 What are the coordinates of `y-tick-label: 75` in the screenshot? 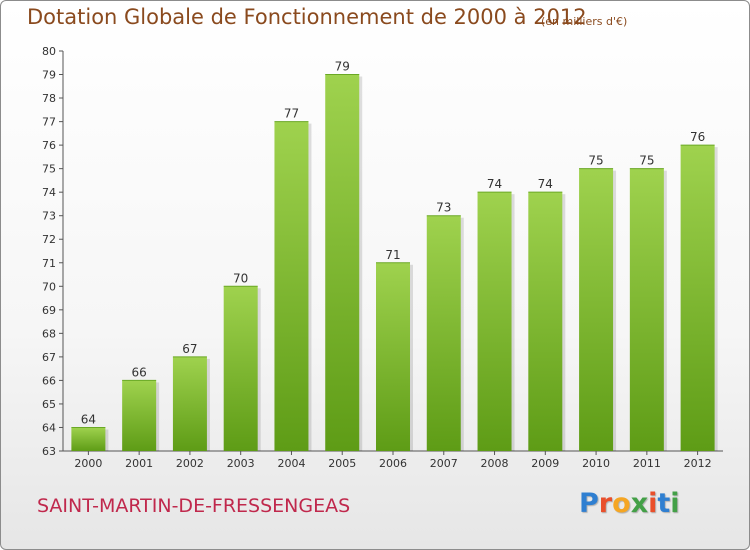 It's located at (49, 169).